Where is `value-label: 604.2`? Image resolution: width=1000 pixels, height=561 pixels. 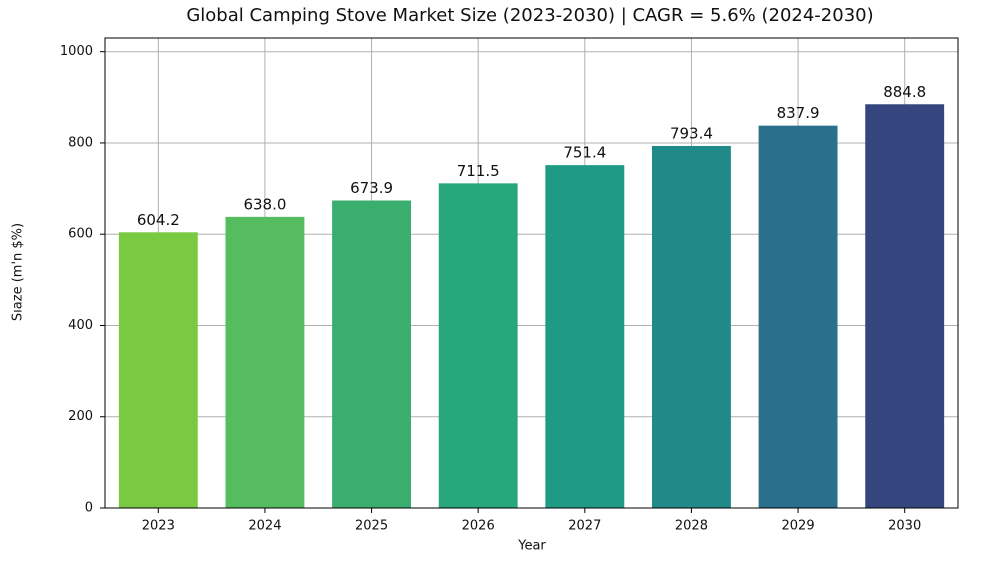
value-label: 604.2 is located at coordinates (158, 220).